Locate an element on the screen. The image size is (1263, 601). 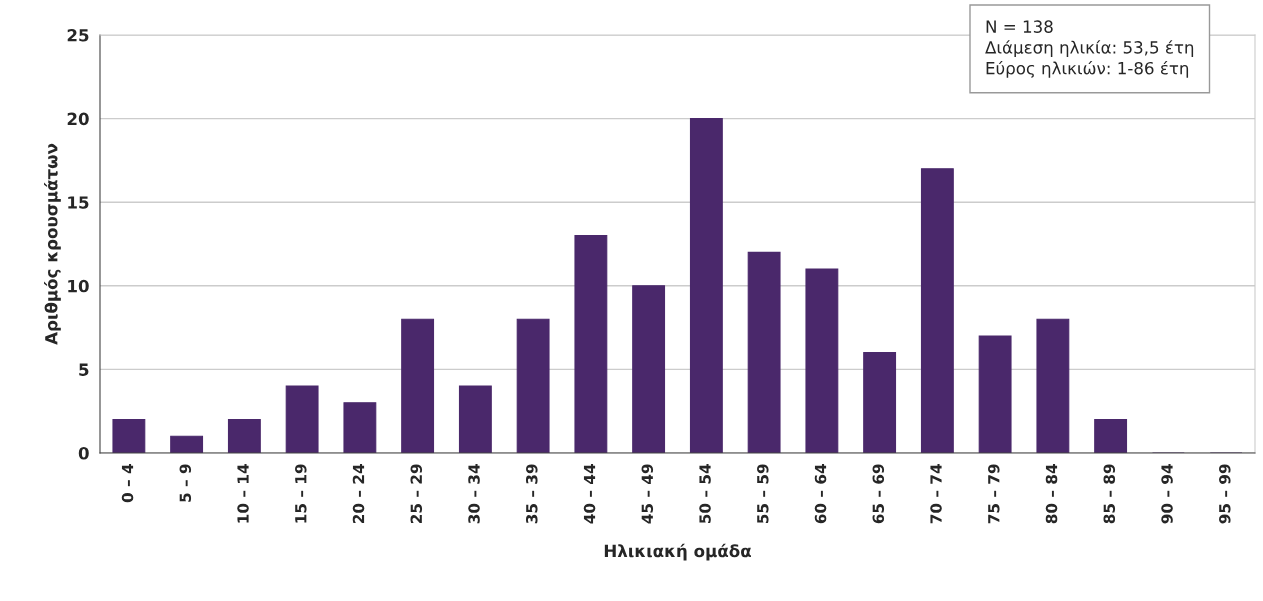
x-tick-label: 15 – 19 is located at coordinates (301, 493).